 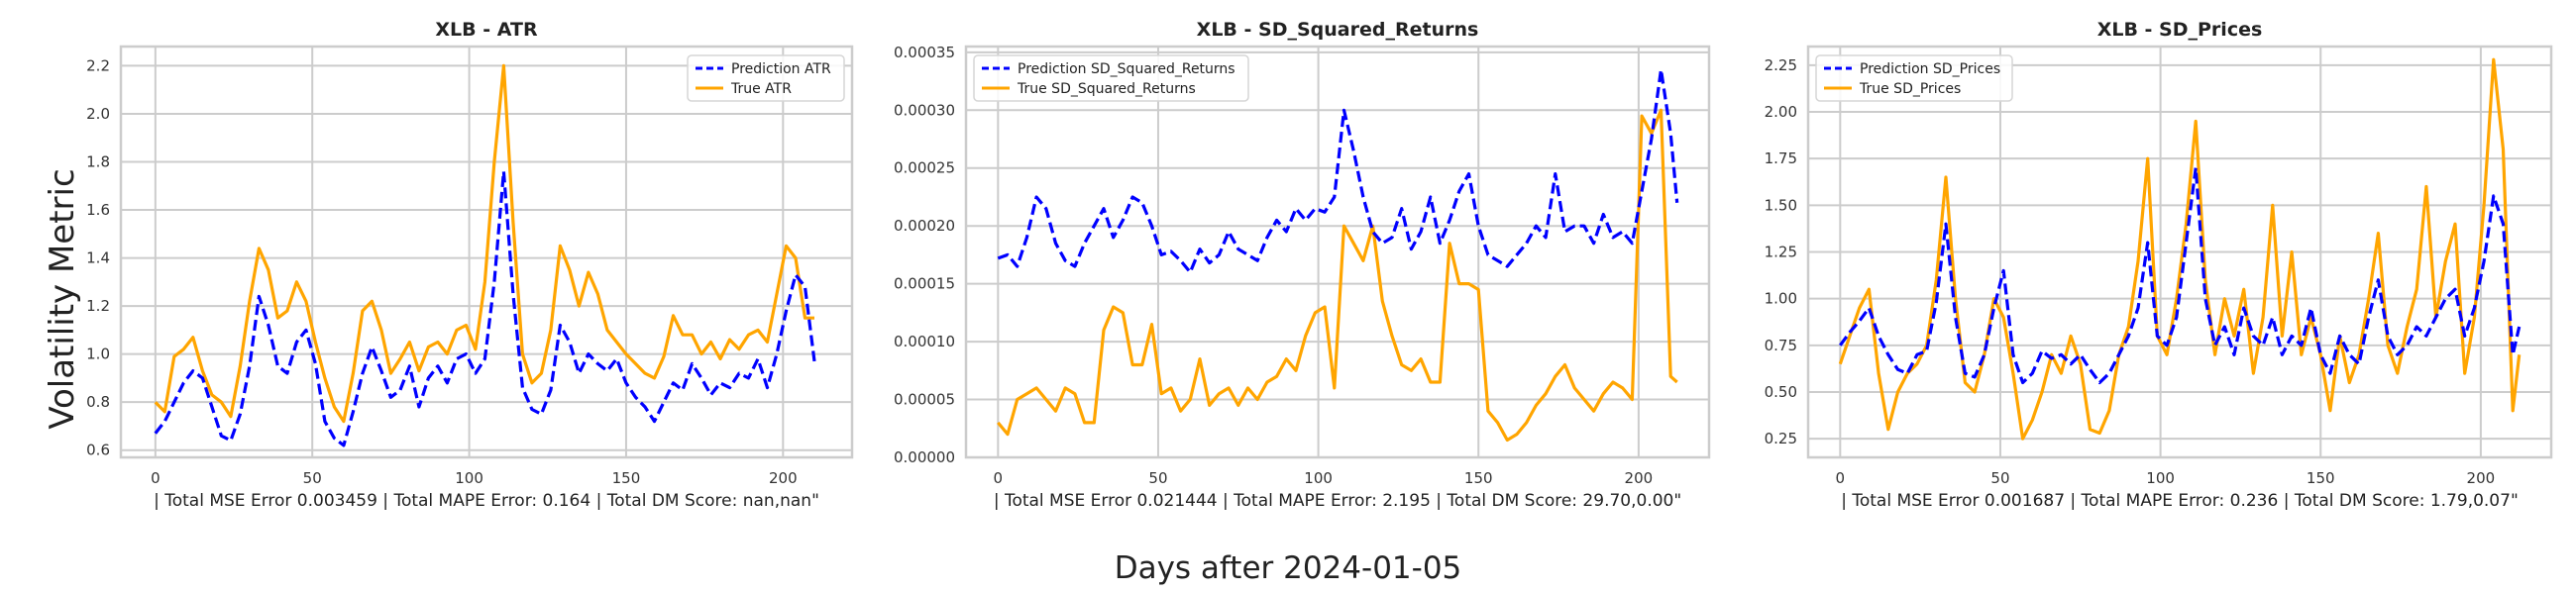 I want to click on y-tick-label: 0.00020, so click(x=925, y=226).